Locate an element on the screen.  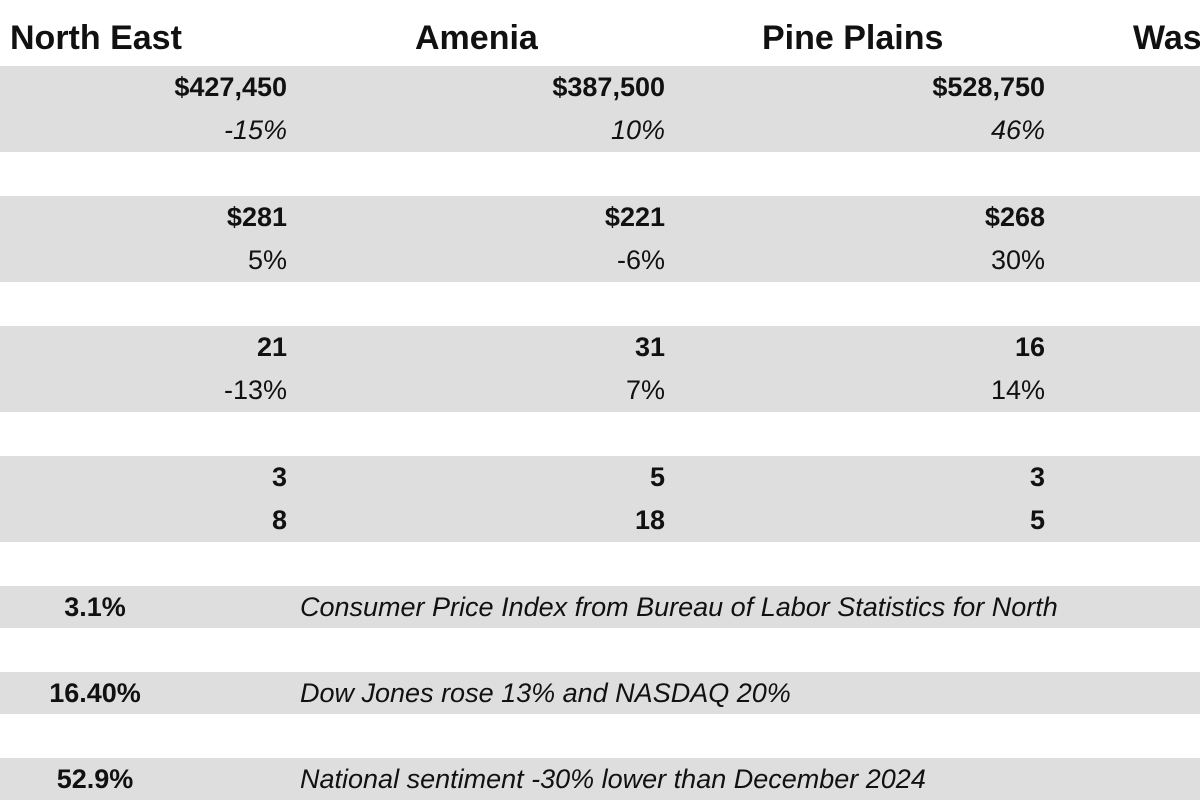
value-cell: 10% is located at coordinates (637, 130).